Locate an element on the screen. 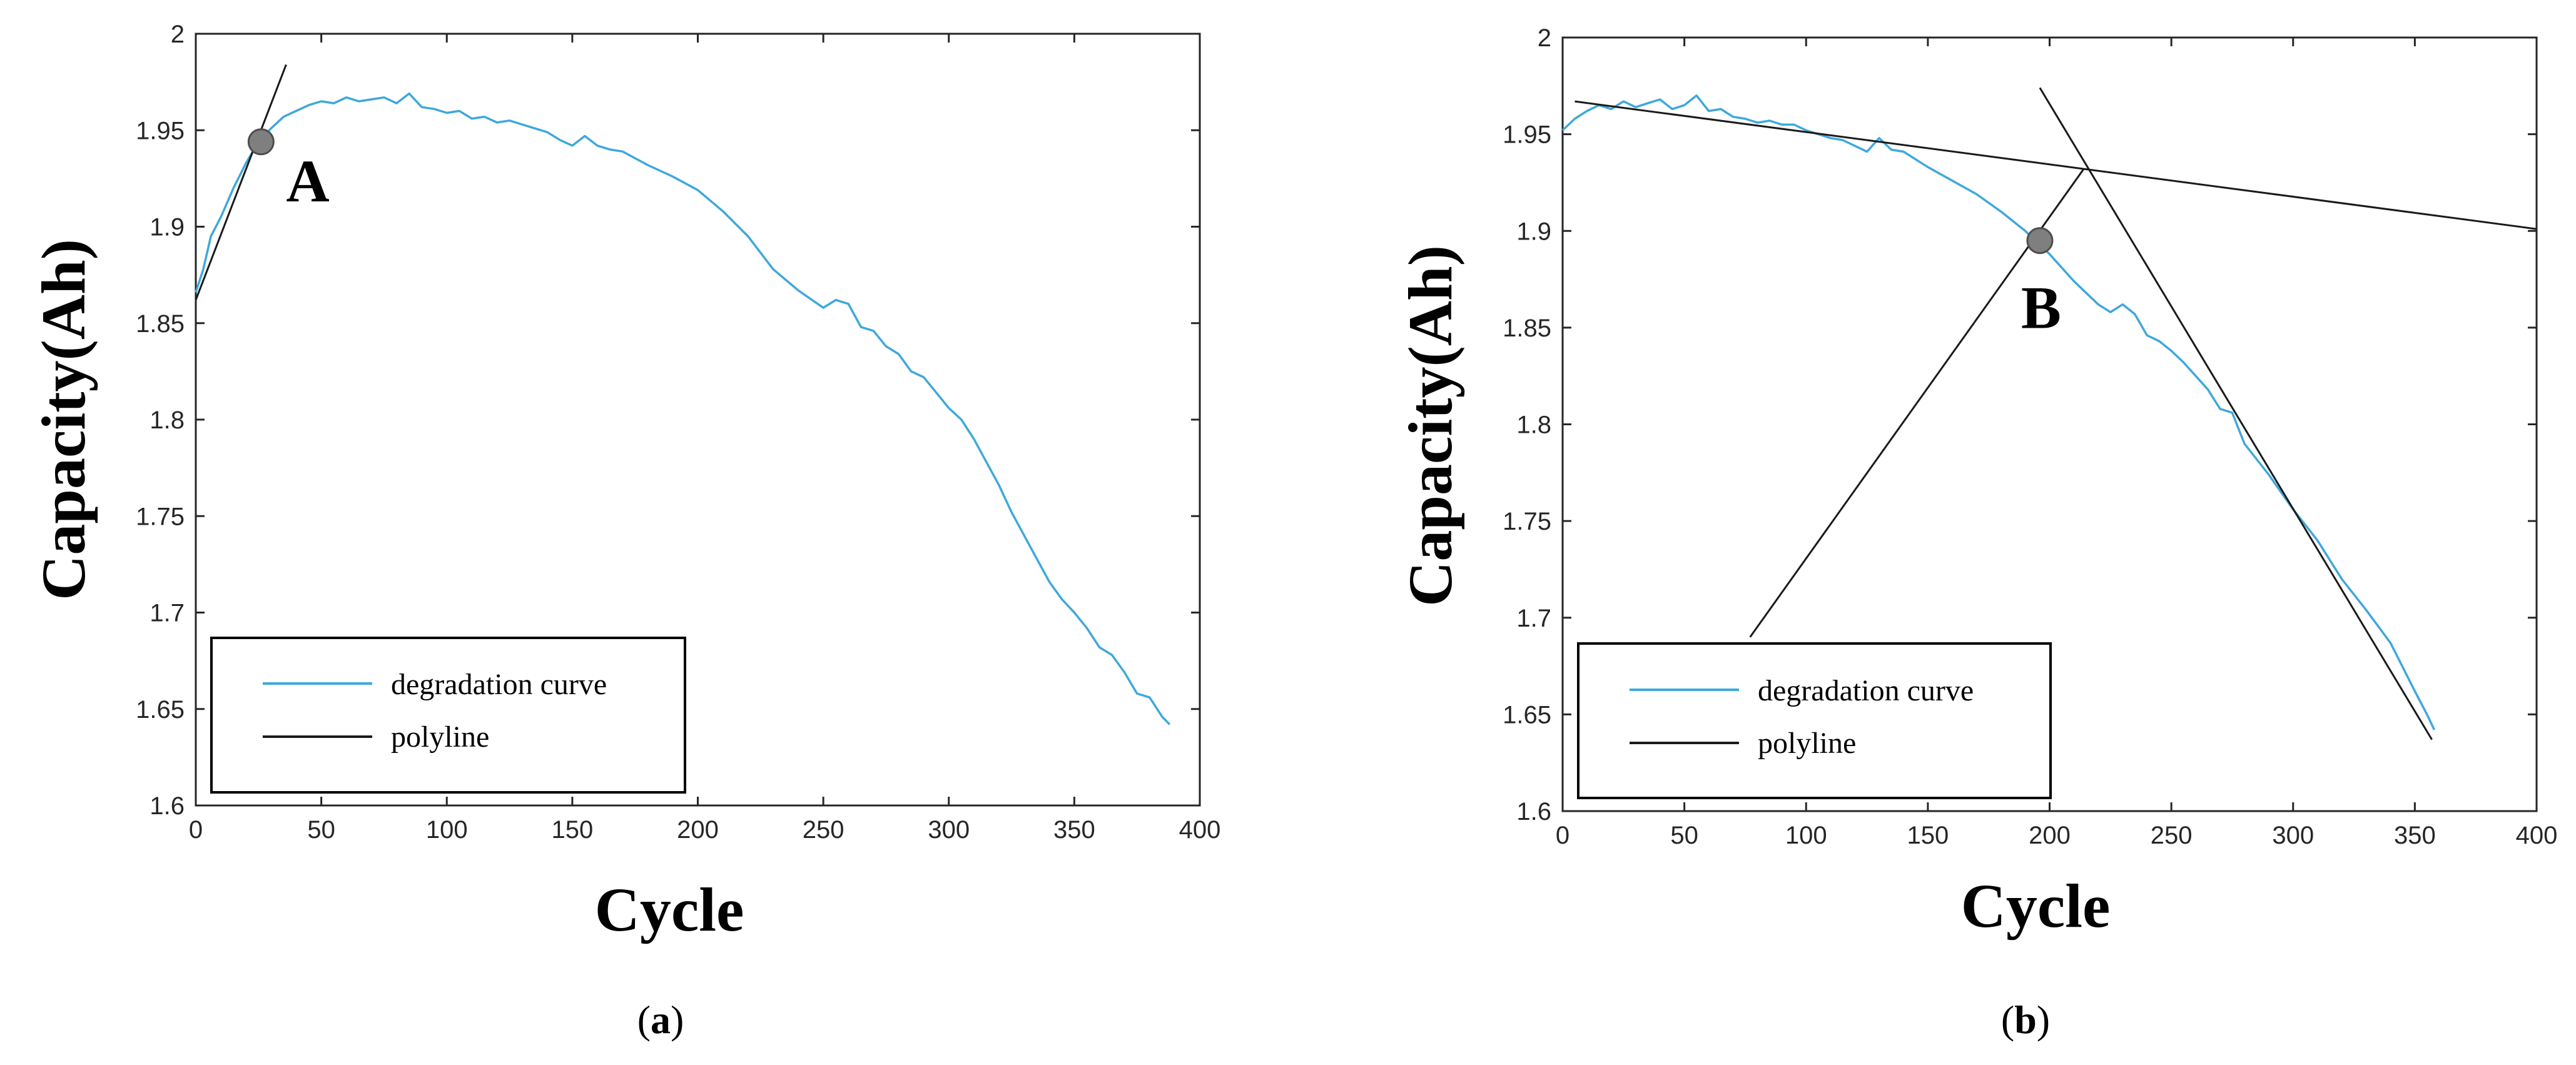  legend-box-a is located at coordinates (448, 715).